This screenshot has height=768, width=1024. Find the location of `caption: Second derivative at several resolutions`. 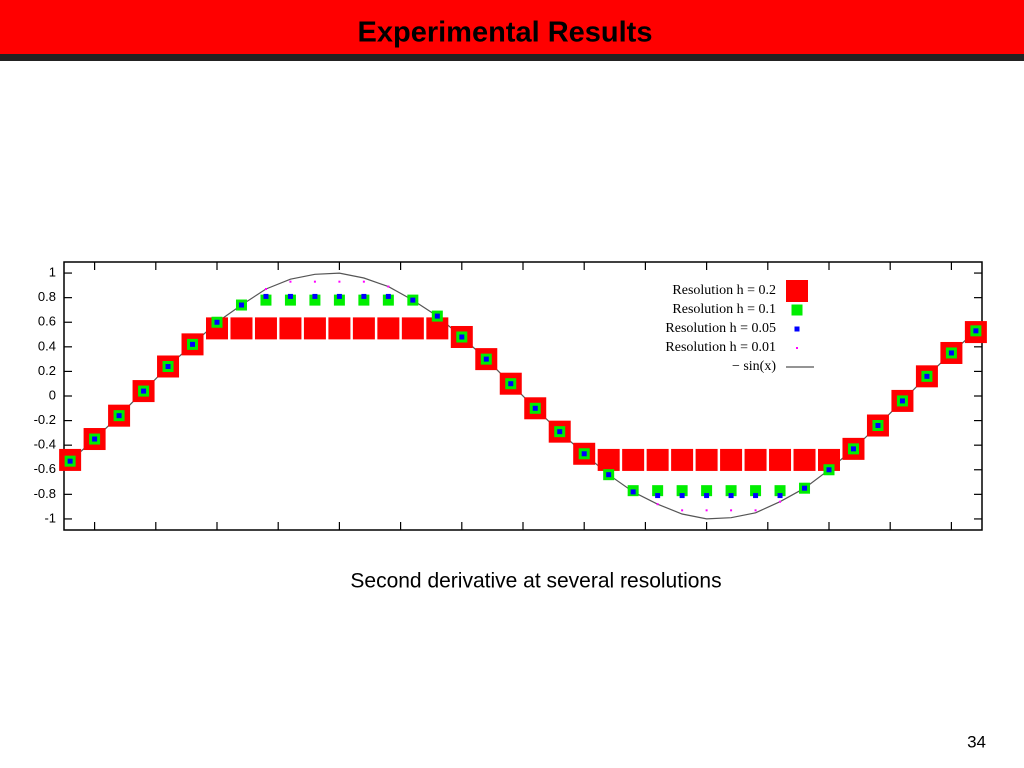

caption: Second derivative at several resolutions is located at coordinates (535, 581).